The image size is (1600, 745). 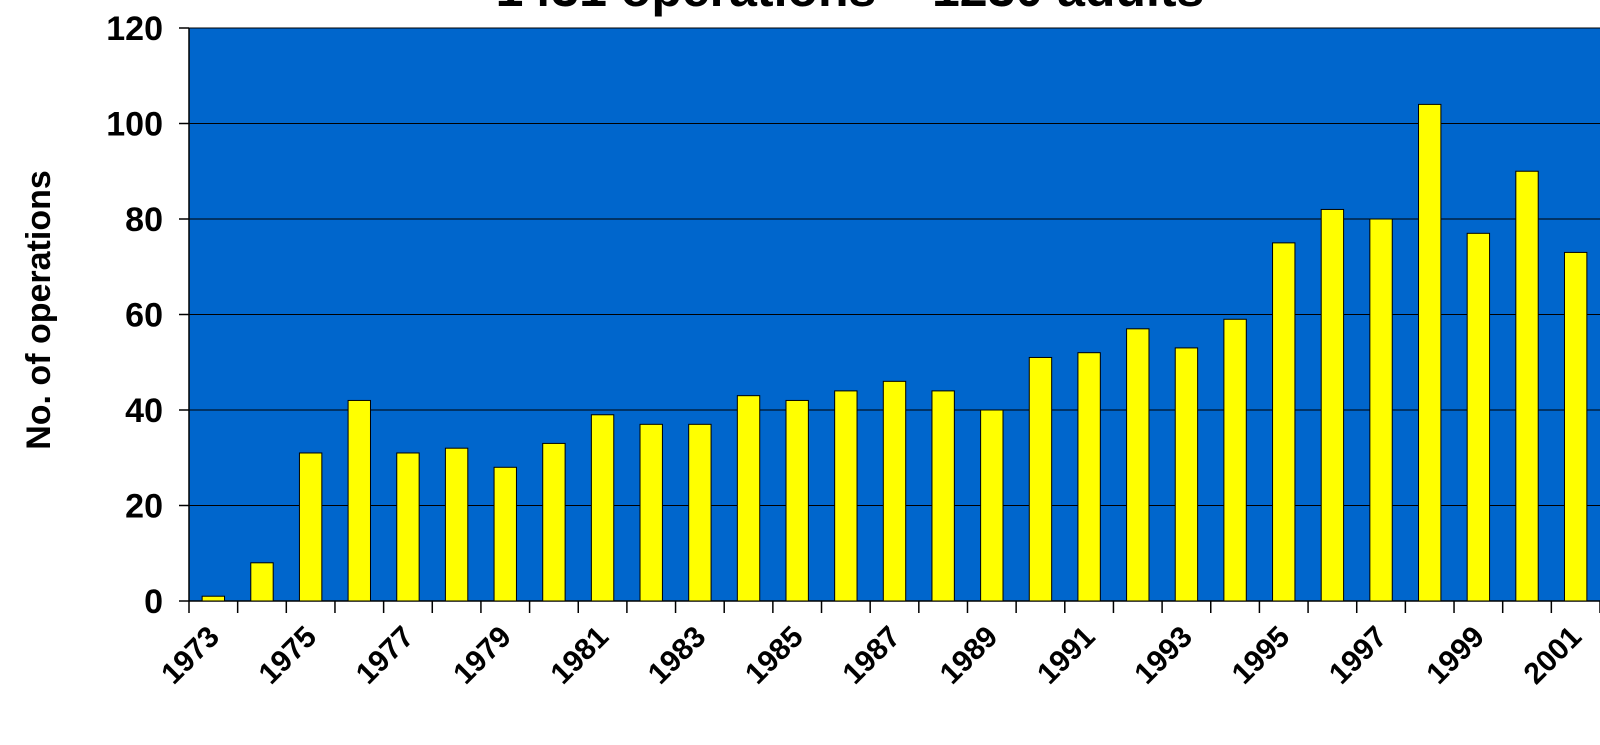 I want to click on x-tick-label: 1993, so click(x=1163, y=655).